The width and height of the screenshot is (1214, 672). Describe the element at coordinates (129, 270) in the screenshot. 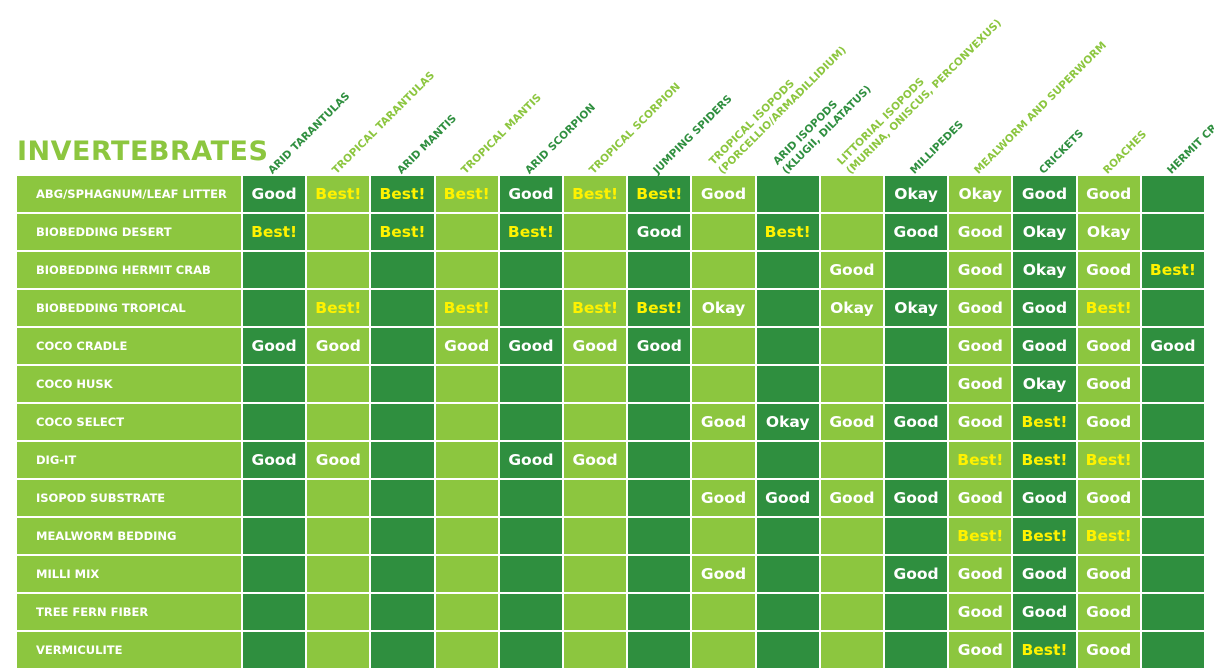

I see `row-label: BIOBEDDING HERMIT CRAB` at that location.